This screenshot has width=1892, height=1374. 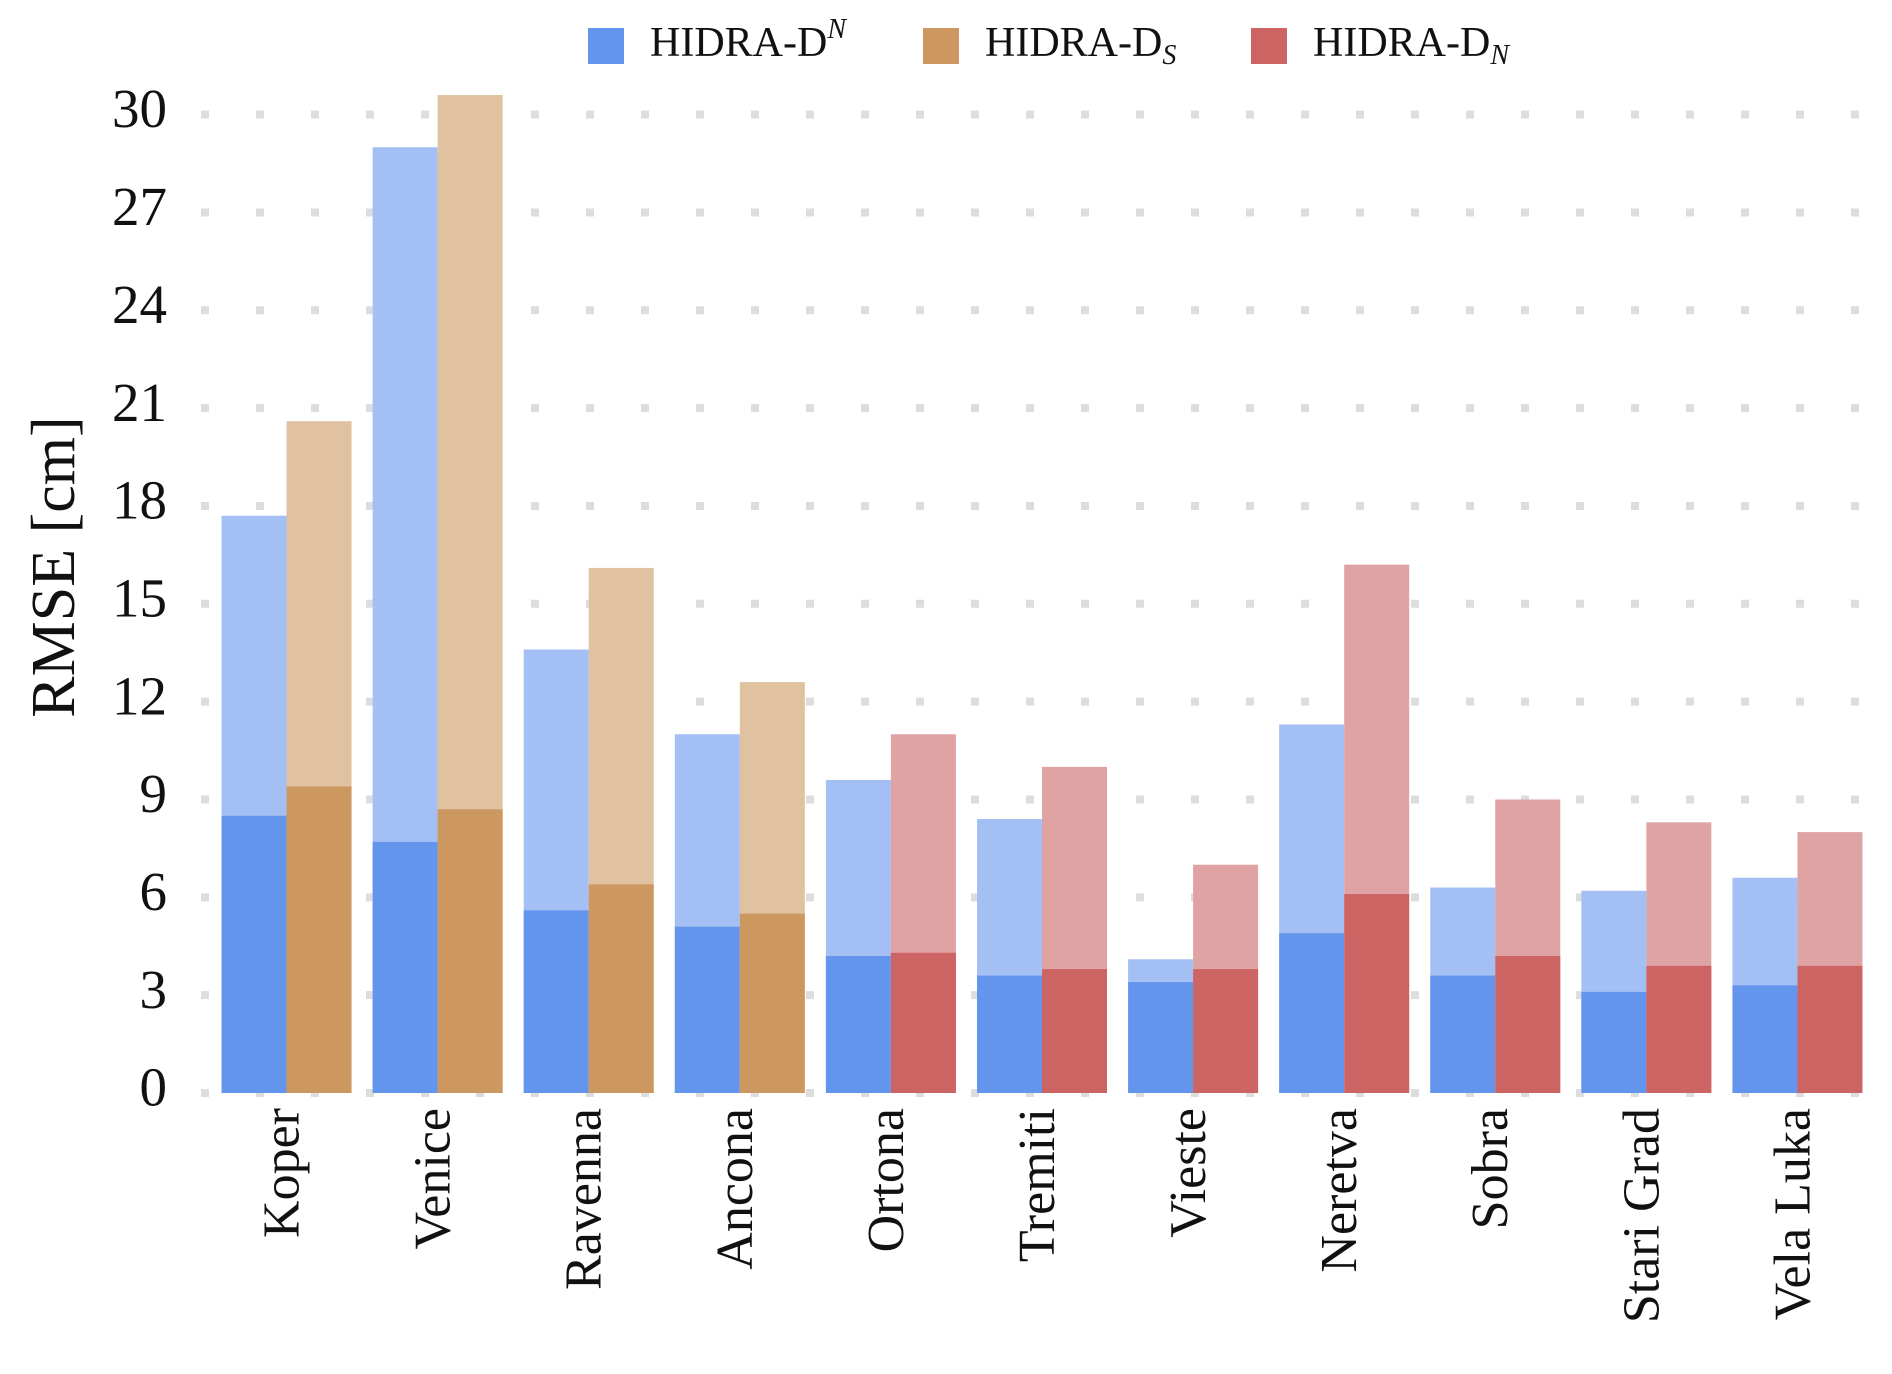 I want to click on x-tick-label: Venice, so click(x=433, y=1178).